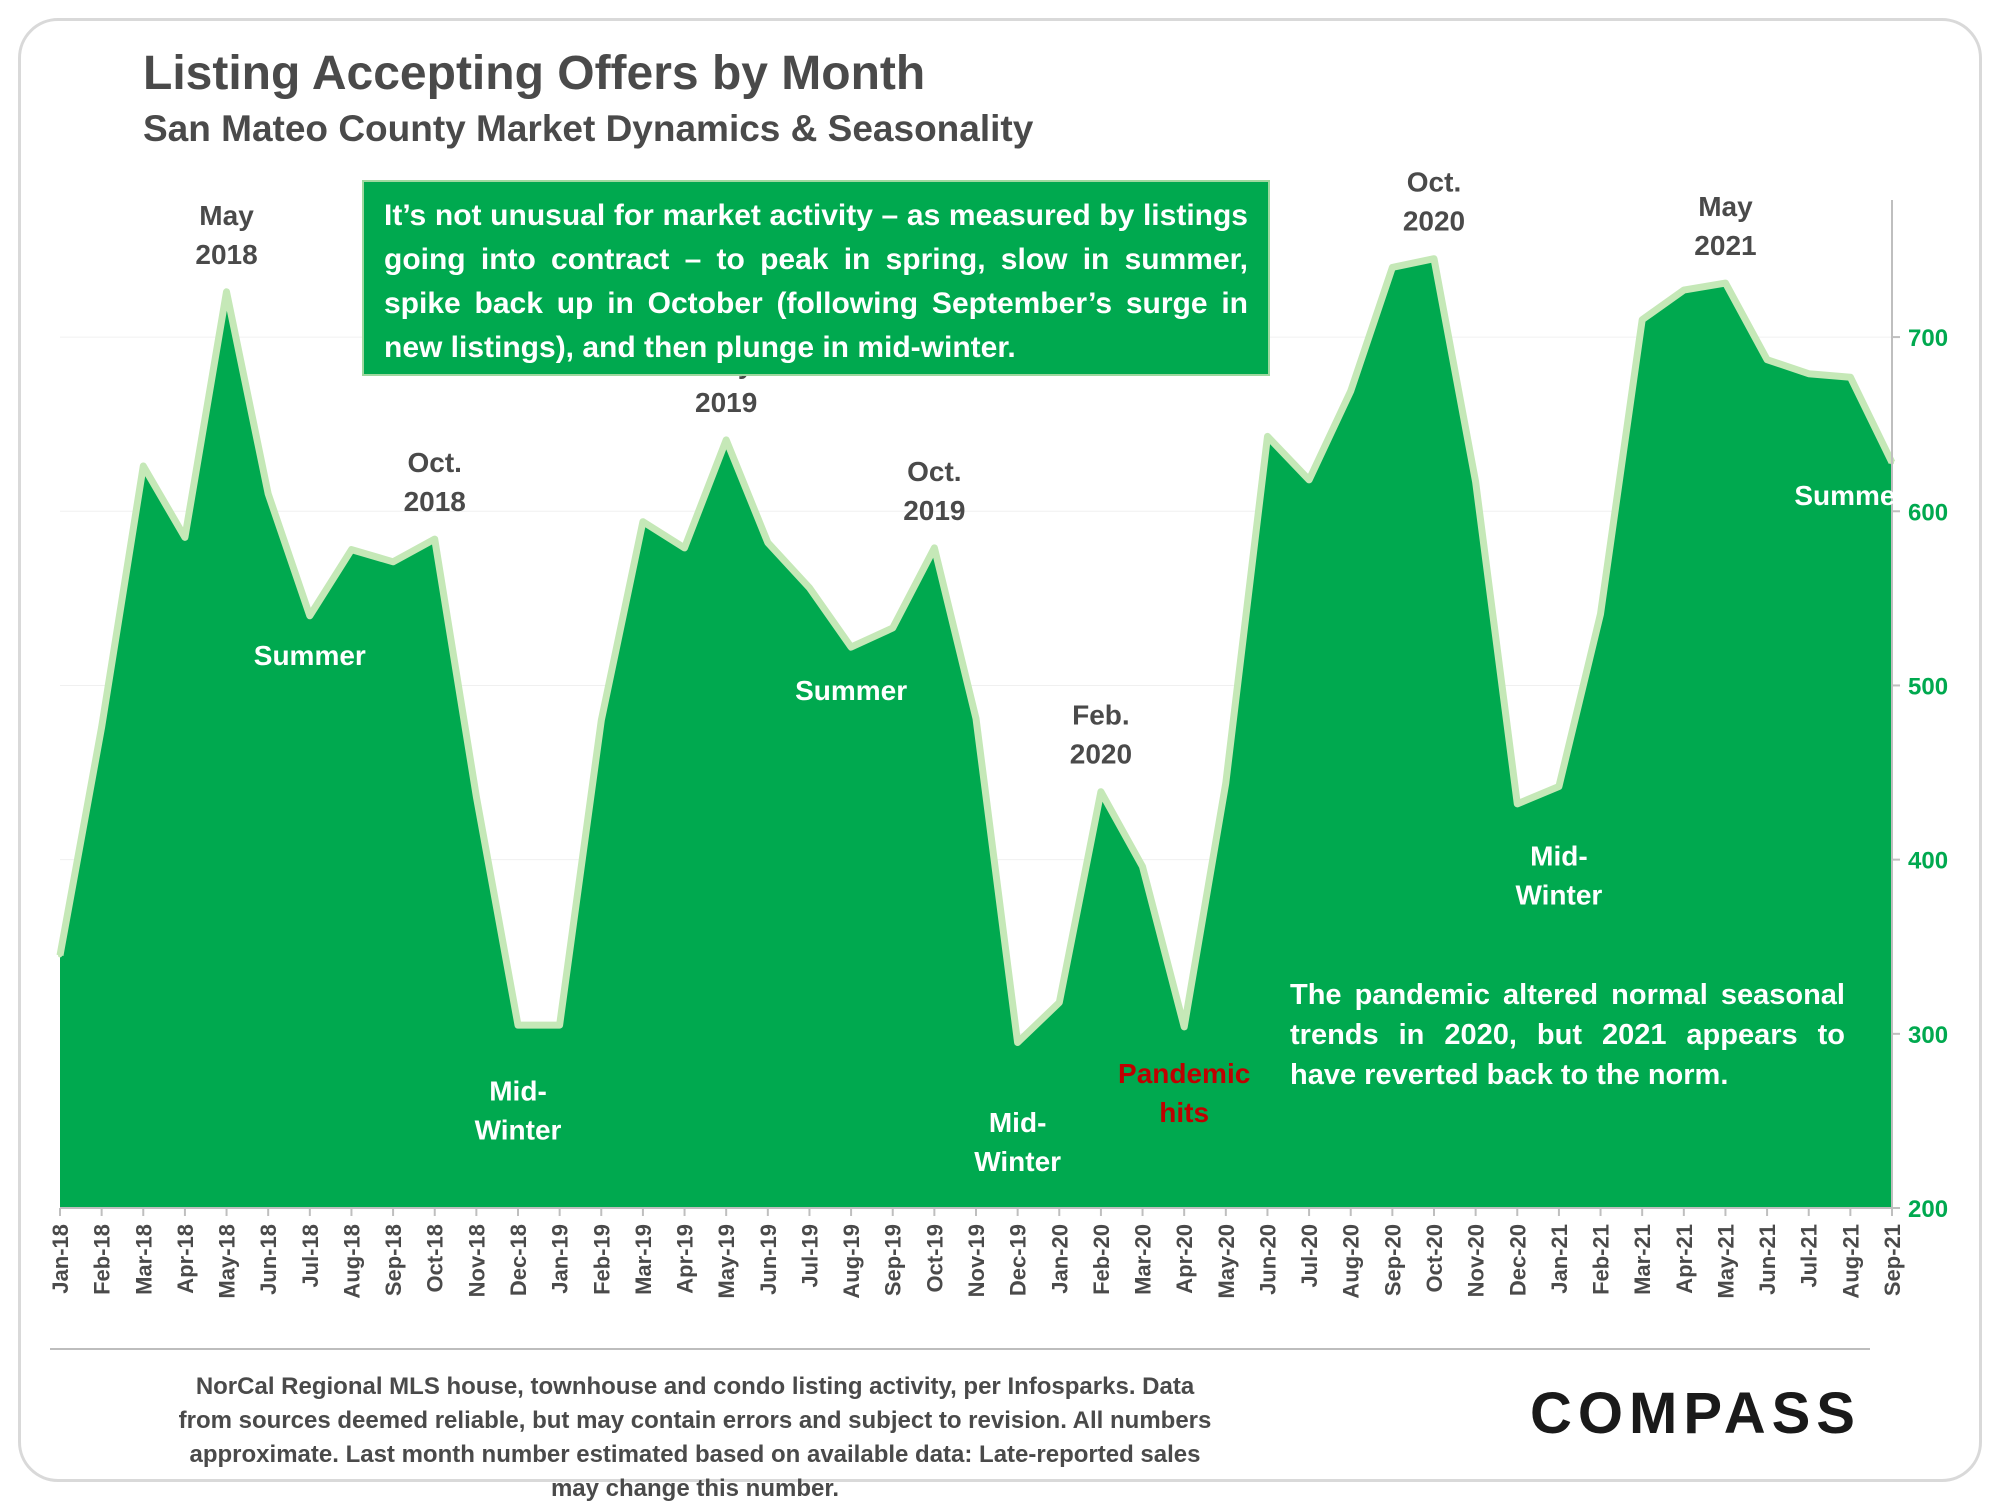 The height and width of the screenshot is (1506, 2000). I want to click on x-tick-label: Feb-19, so click(601, 1259).